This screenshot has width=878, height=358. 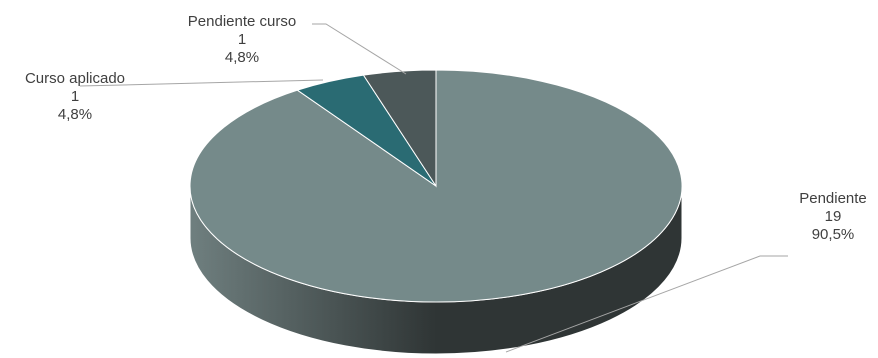 I want to click on slice-label-pendiente: Pendiente 19 90,5%, so click(x=828, y=217).